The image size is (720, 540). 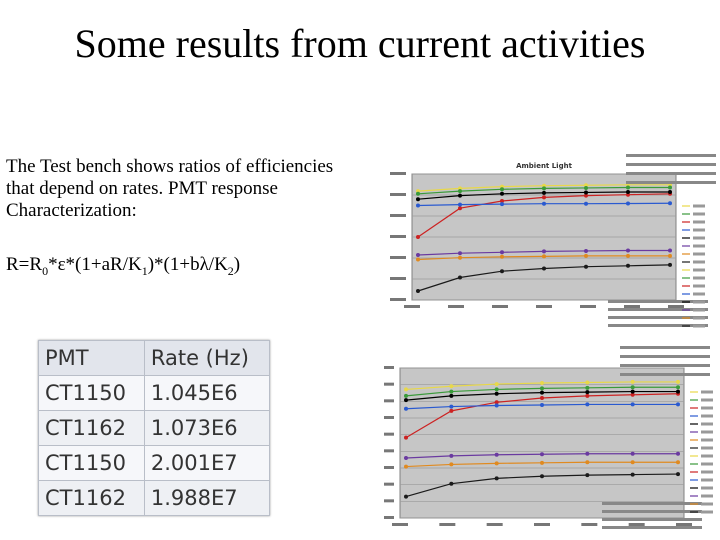 I want to click on formula-sub-0: 0, so click(x=45, y=270).